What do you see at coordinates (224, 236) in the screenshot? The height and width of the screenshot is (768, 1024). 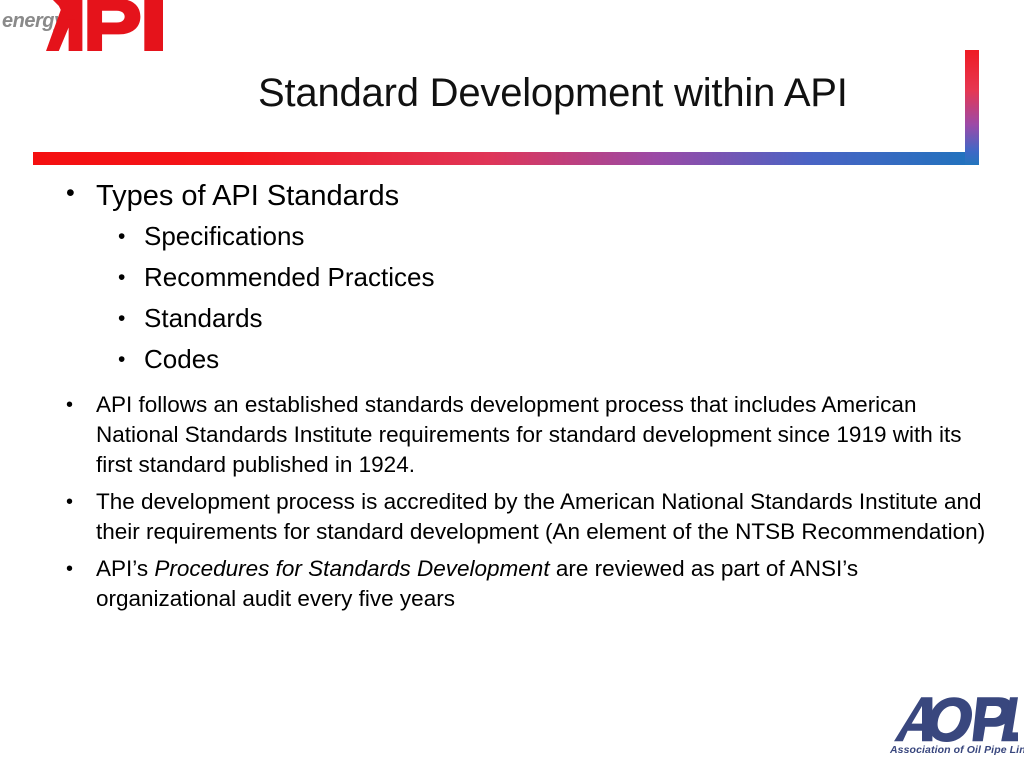 I see `sub-bullet-text: Specifications` at bounding box center [224, 236].